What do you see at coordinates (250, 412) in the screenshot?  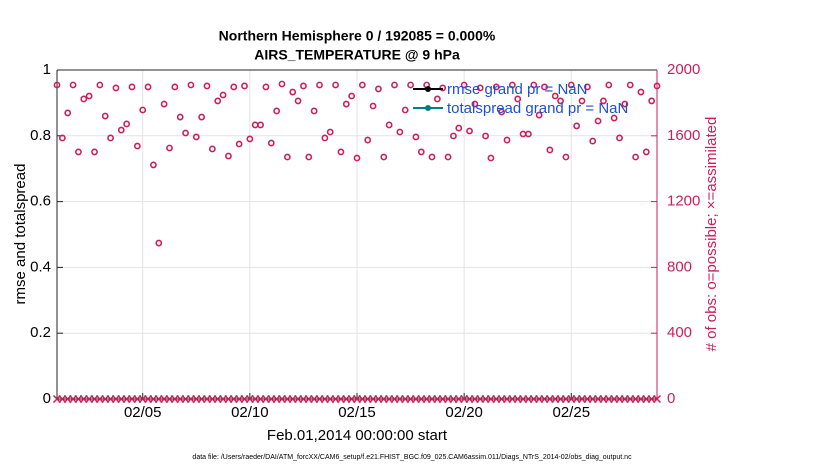 I see `x-tick-label: 02/10` at bounding box center [250, 412].